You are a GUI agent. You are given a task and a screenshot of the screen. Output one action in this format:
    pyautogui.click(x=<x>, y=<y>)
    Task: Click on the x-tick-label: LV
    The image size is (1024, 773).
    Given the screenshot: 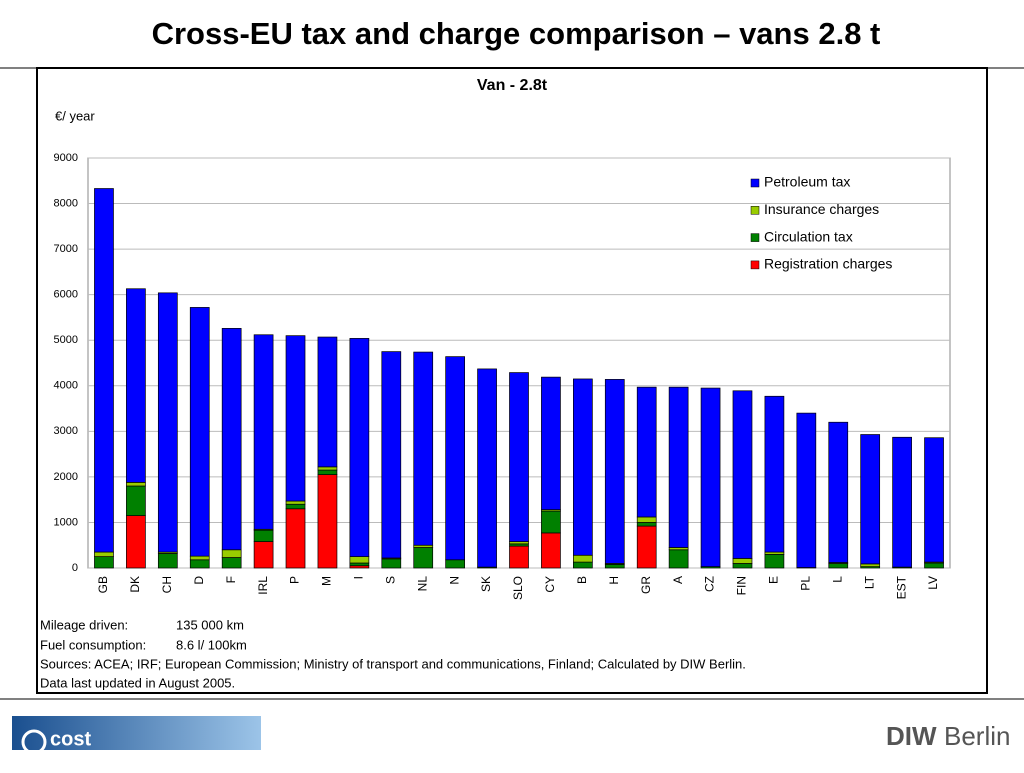 What is the action you would take?
    pyautogui.click(x=933, y=583)
    